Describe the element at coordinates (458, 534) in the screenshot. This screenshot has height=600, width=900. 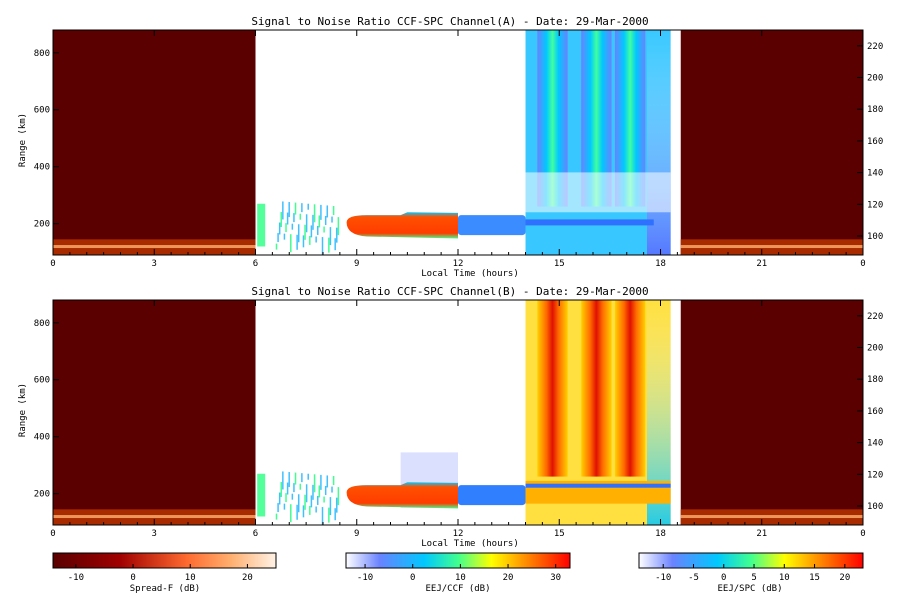
I see `x-tick-label: 12` at that location.